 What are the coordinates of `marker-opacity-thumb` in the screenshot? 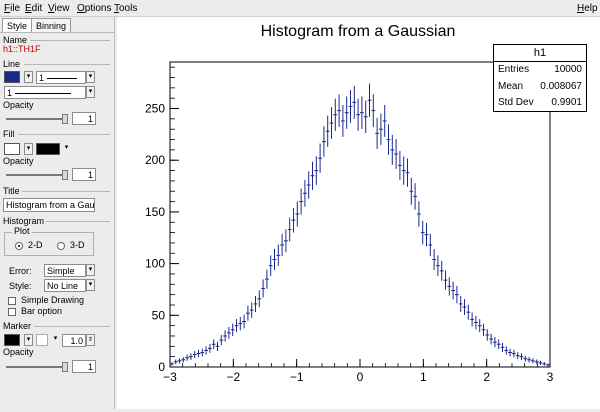 It's located at (65, 367).